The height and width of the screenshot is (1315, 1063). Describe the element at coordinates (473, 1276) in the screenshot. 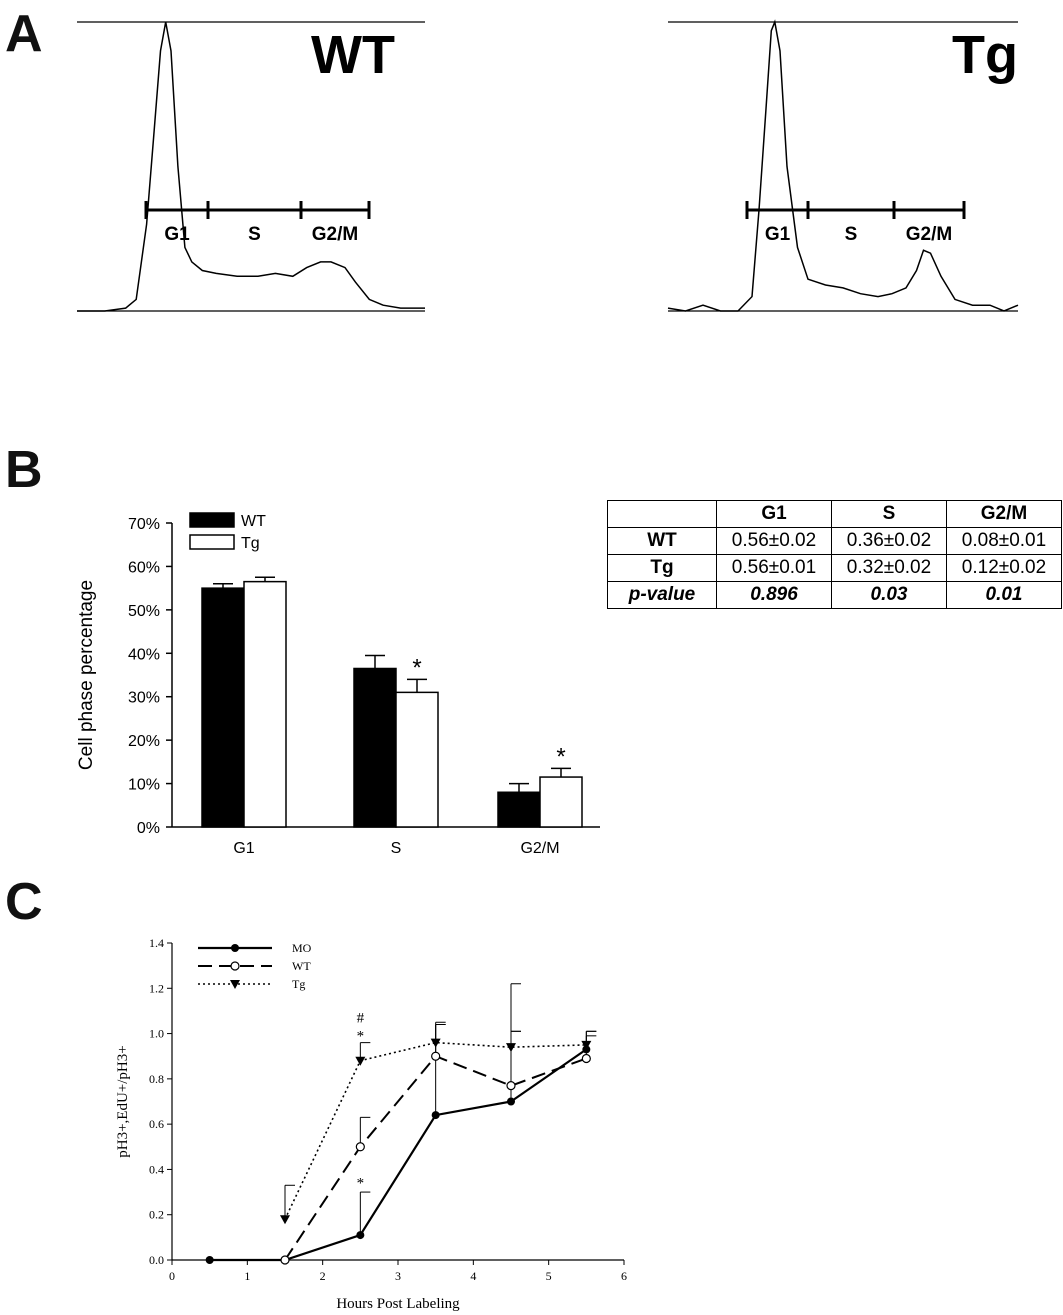

I see `x-tick-label: 4` at that location.